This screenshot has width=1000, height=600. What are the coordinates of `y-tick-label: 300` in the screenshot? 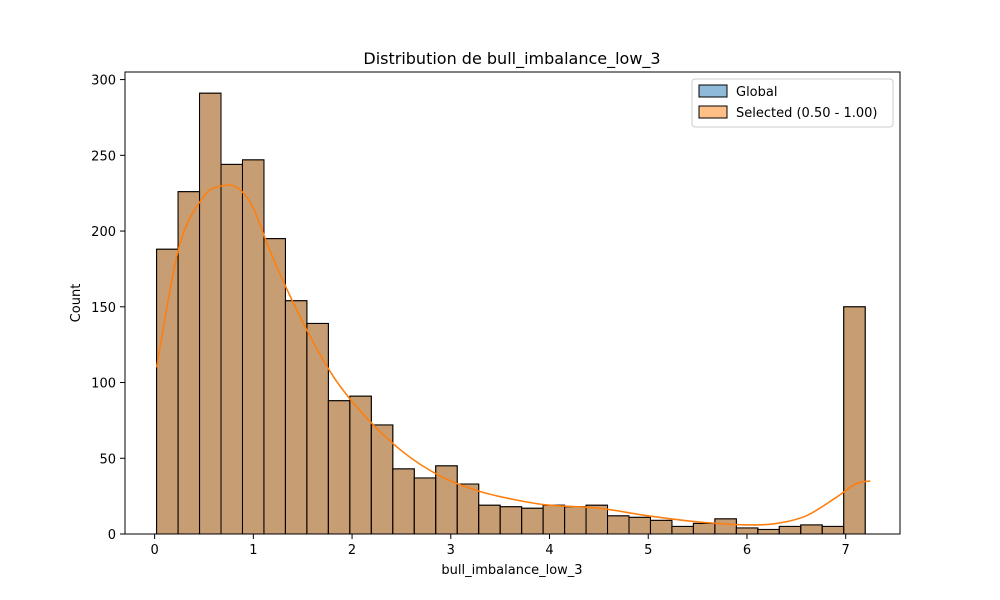 It's located at (103, 81).